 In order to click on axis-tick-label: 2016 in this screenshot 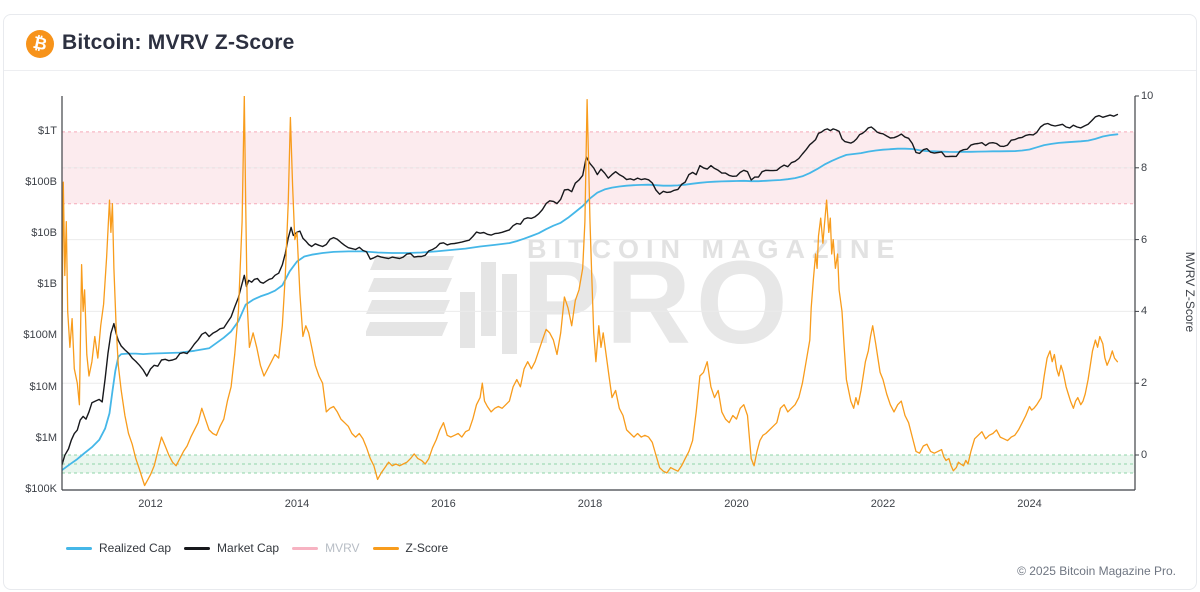, I will do `click(443, 504)`.